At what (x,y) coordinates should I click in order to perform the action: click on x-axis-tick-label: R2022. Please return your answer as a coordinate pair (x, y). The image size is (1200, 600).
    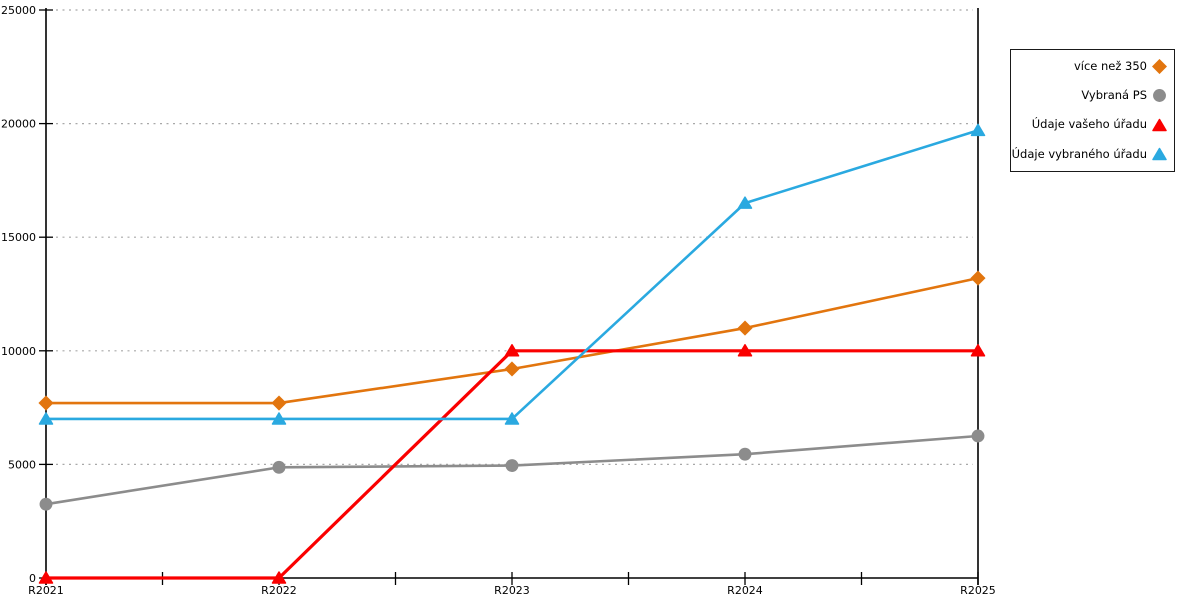
    Looking at the image, I should click on (279, 590).